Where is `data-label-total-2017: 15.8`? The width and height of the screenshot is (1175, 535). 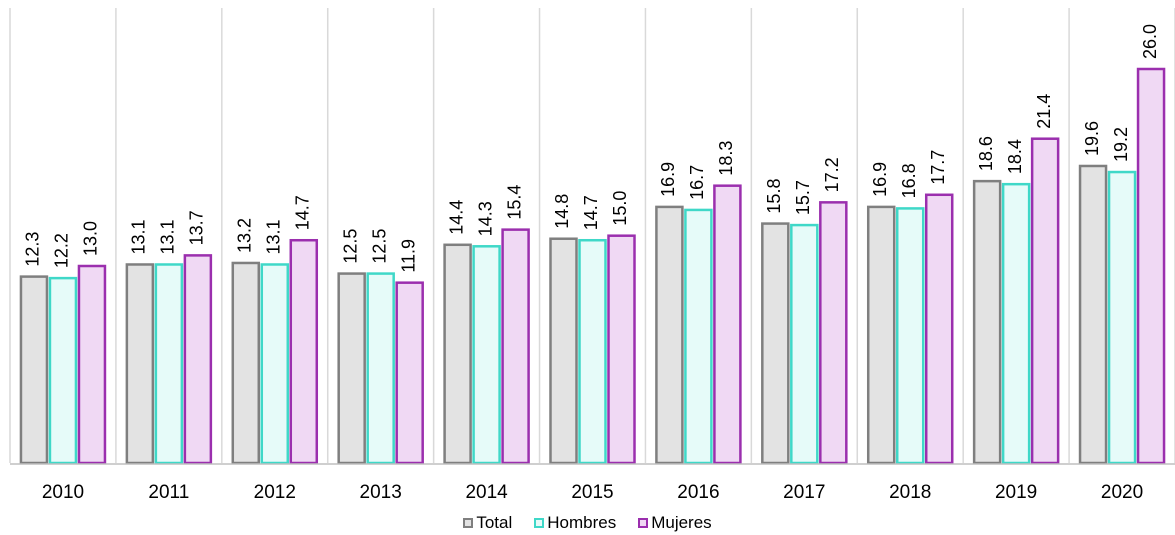
data-label-total-2017: 15.8 is located at coordinates (774, 196).